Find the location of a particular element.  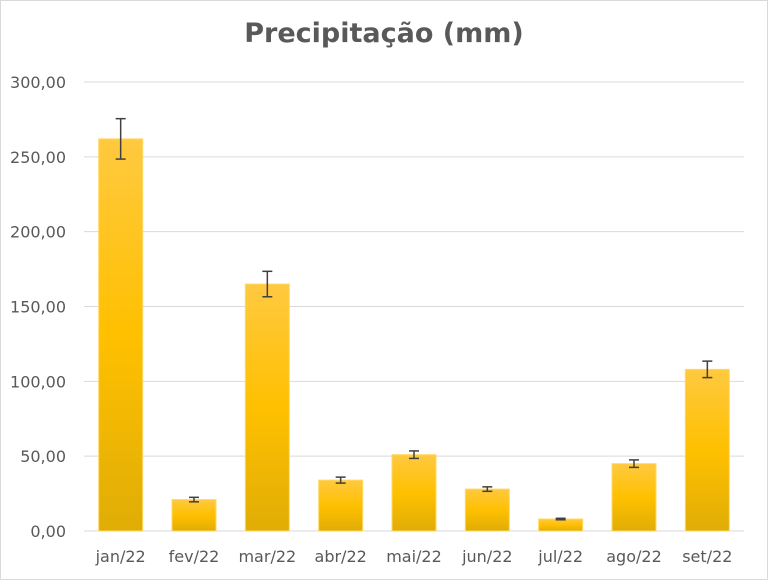

x-tick-label: ago/22 is located at coordinates (634, 556).